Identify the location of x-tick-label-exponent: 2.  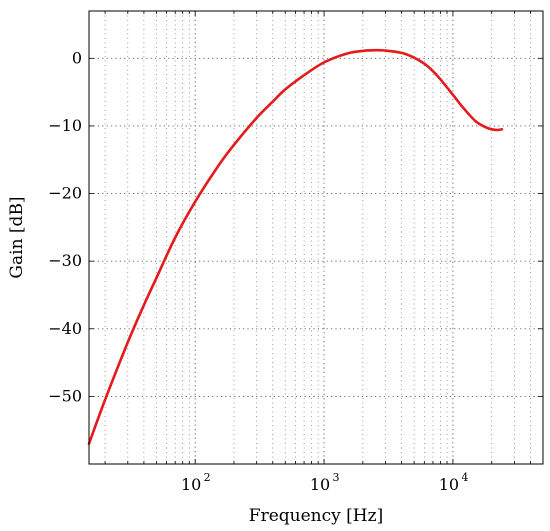
(207, 477).